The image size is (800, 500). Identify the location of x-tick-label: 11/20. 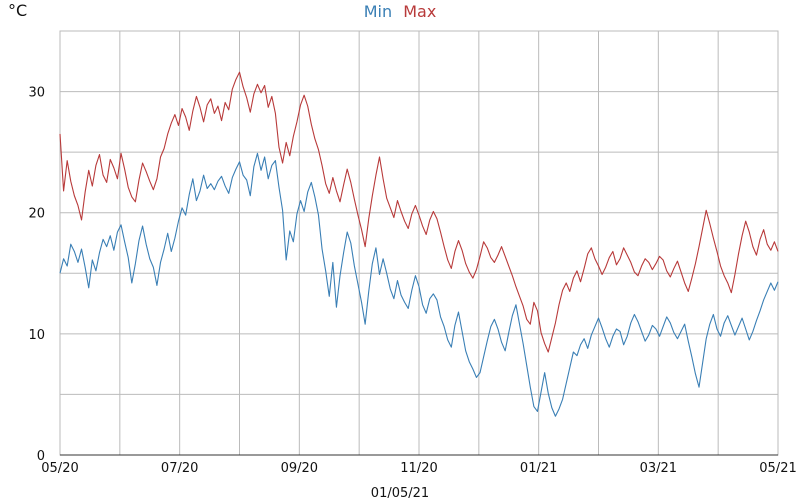
(418, 468).